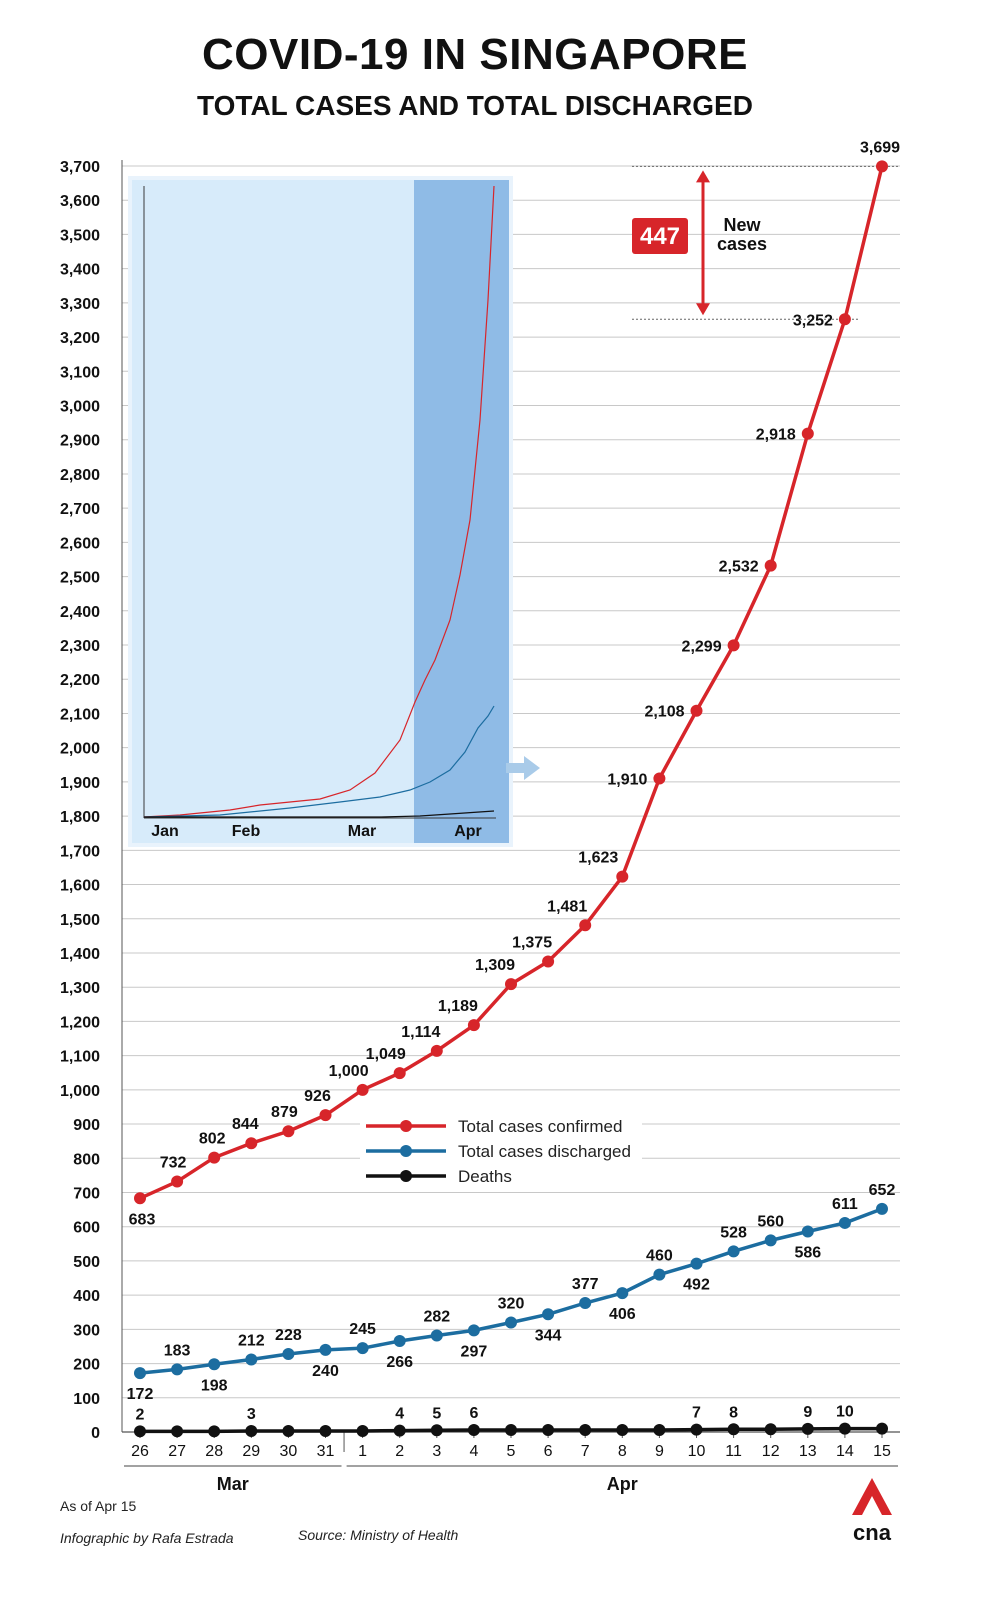 This screenshot has height=1600, width=988. What do you see at coordinates (80, 304) in the screenshot?
I see `y-tick-label: 3,300` at bounding box center [80, 304].